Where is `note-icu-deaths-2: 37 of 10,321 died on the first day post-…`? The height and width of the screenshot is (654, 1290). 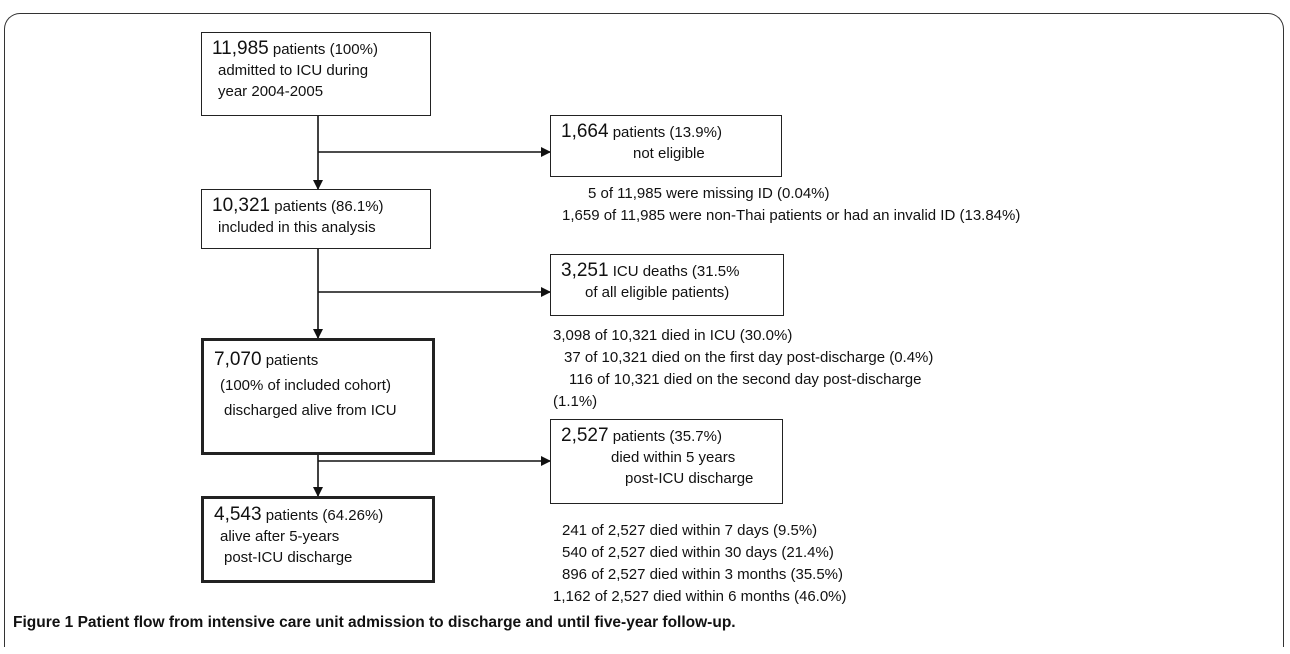 note-icu-deaths-2: 37 of 10,321 died on the first day post-… is located at coordinates (749, 357).